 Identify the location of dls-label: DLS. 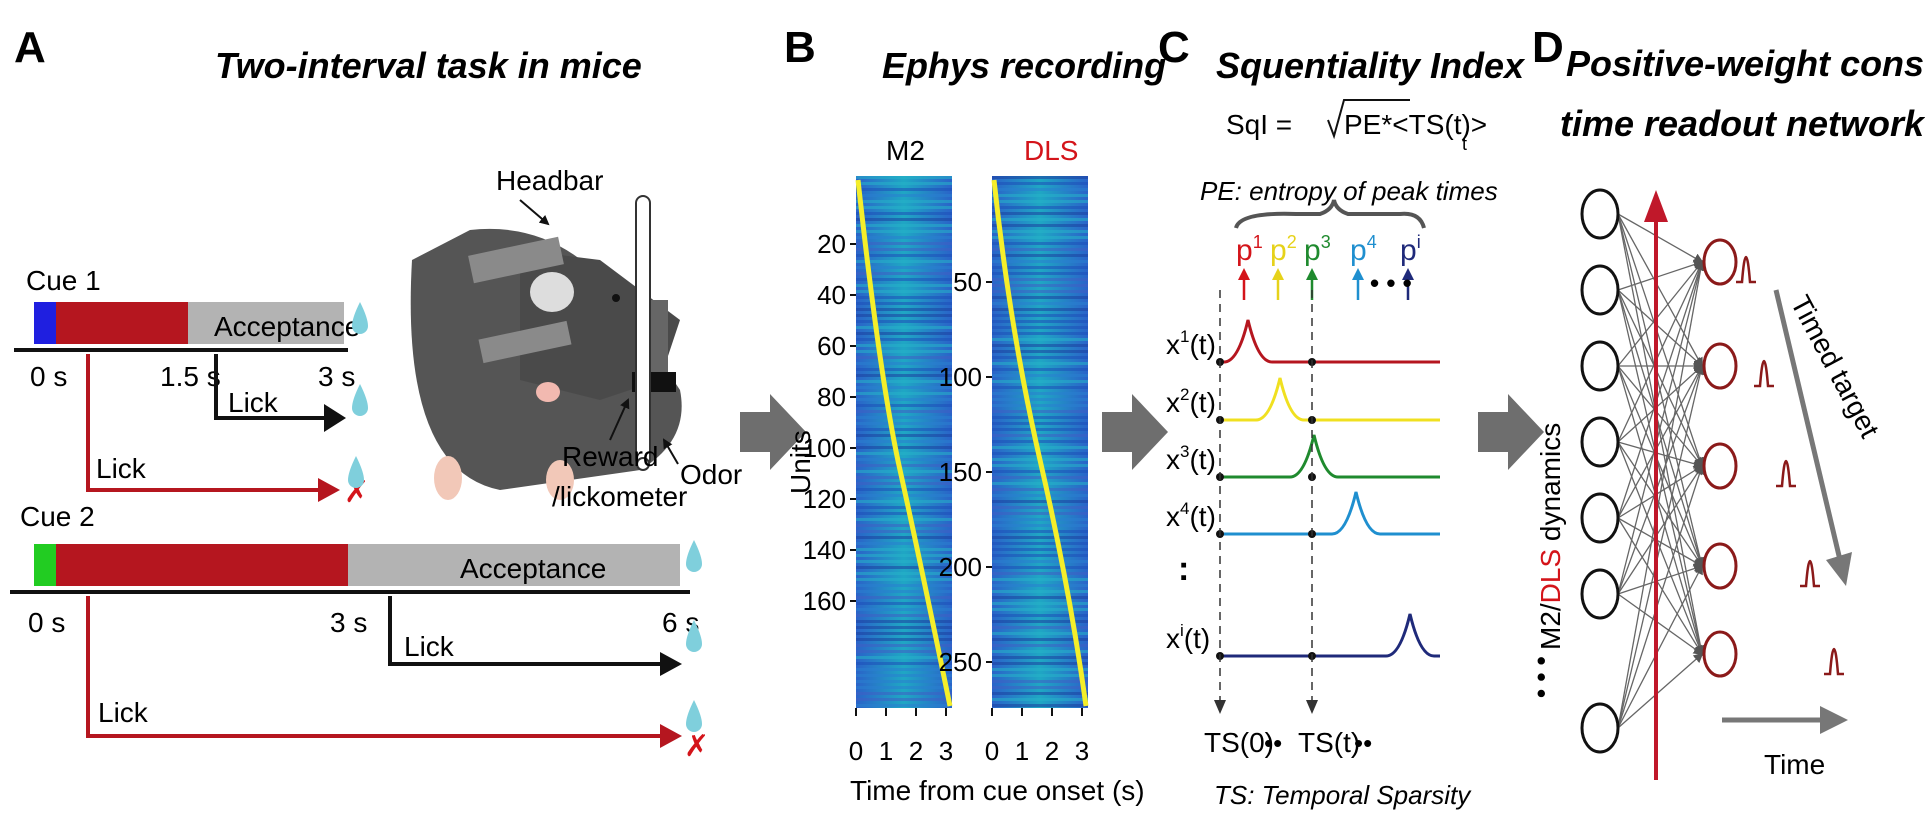
(1051, 150).